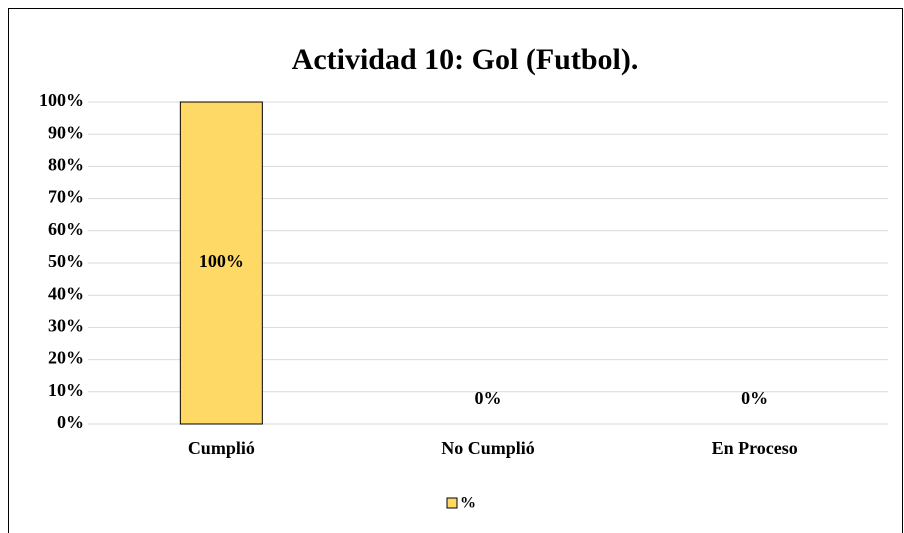 Image resolution: width=904 pixels, height=533 pixels. Describe the element at coordinates (61, 100) in the screenshot. I see `y-tick-label: 100%` at that location.